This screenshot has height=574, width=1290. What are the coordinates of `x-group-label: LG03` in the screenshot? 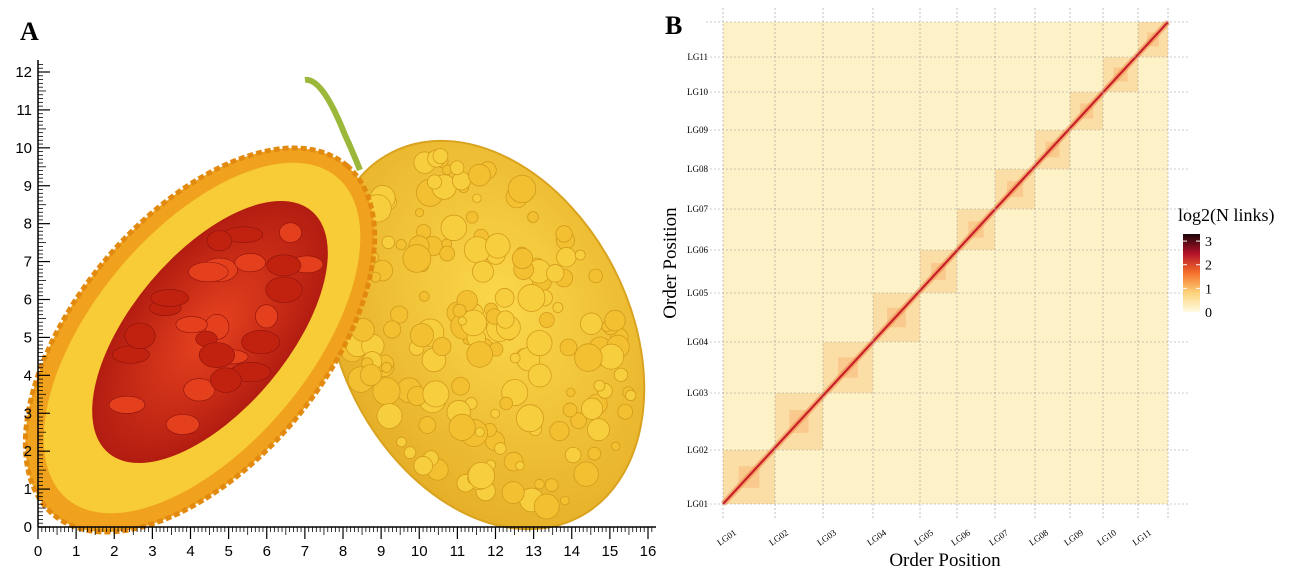 It's located at (826, 537).